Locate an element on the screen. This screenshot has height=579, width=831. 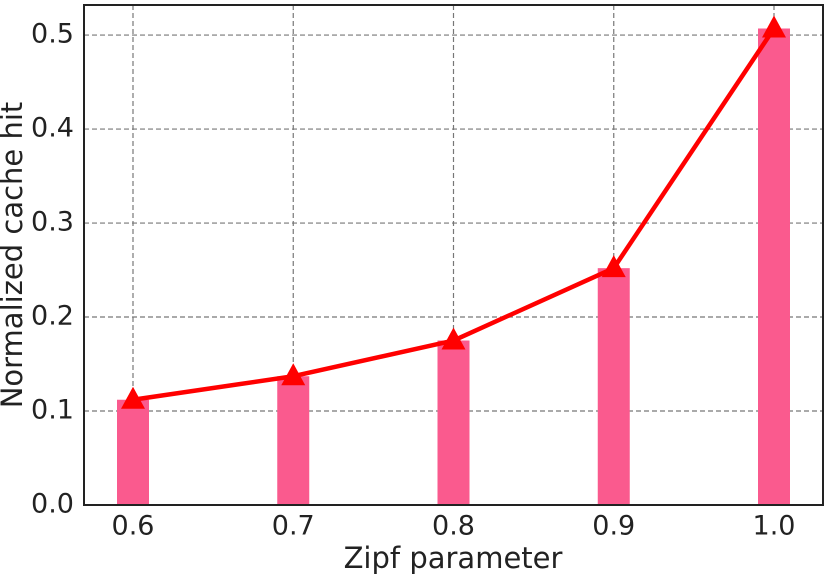
y-tick-label: 0.5 is located at coordinates (52, 34).